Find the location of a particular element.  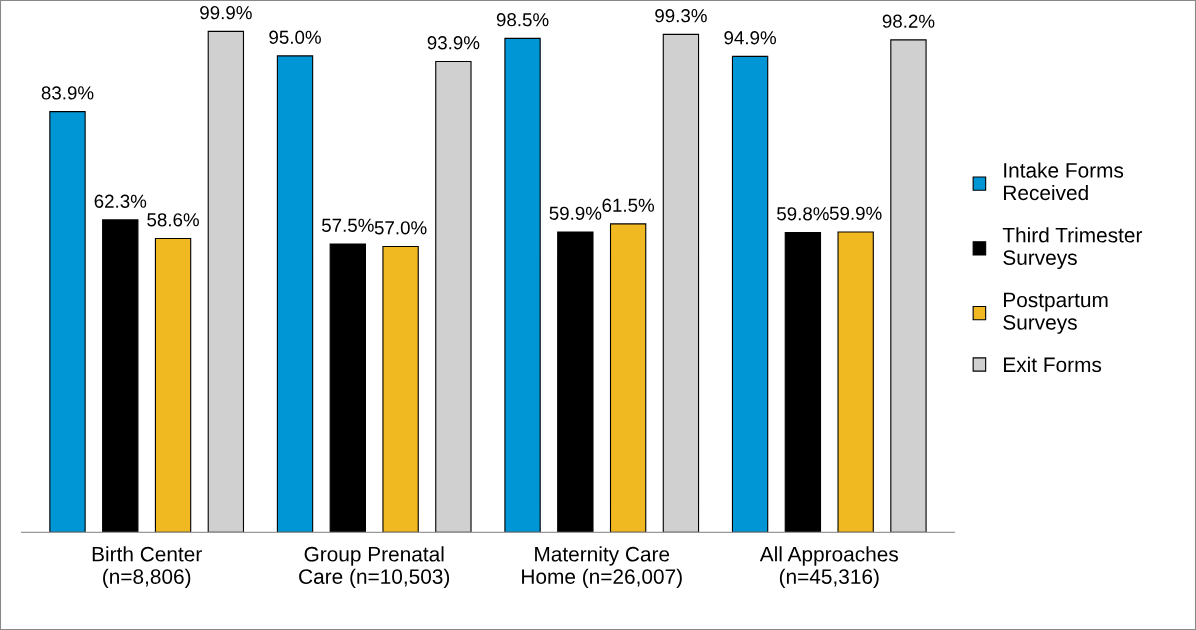

legend-label: Third Trimester Surveys is located at coordinates (1072, 248).